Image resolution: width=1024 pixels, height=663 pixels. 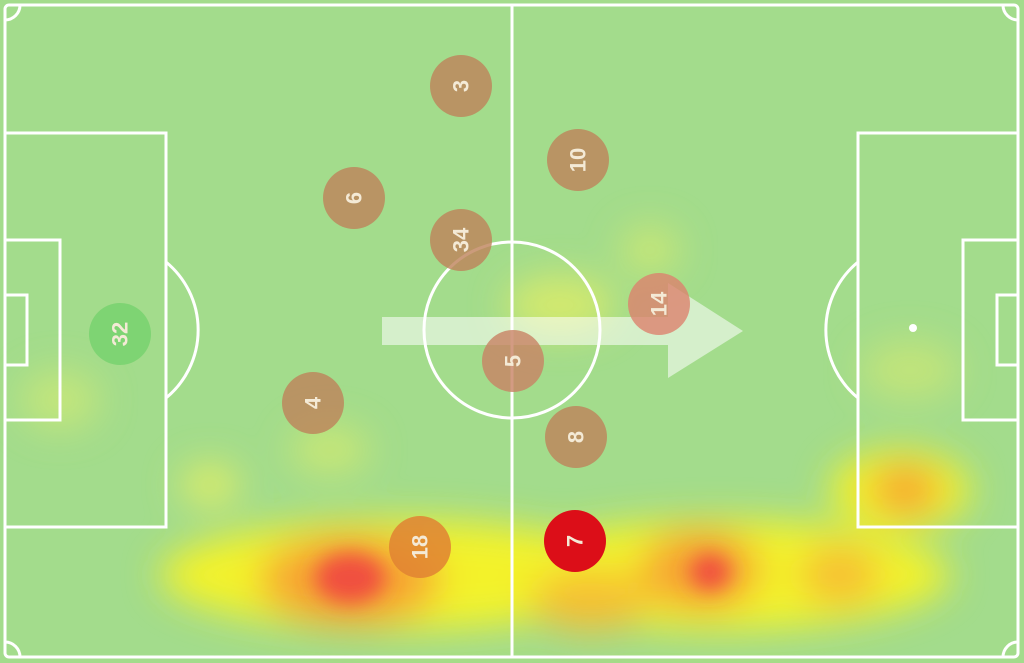 I want to click on player-marker: 8, so click(x=576, y=437).